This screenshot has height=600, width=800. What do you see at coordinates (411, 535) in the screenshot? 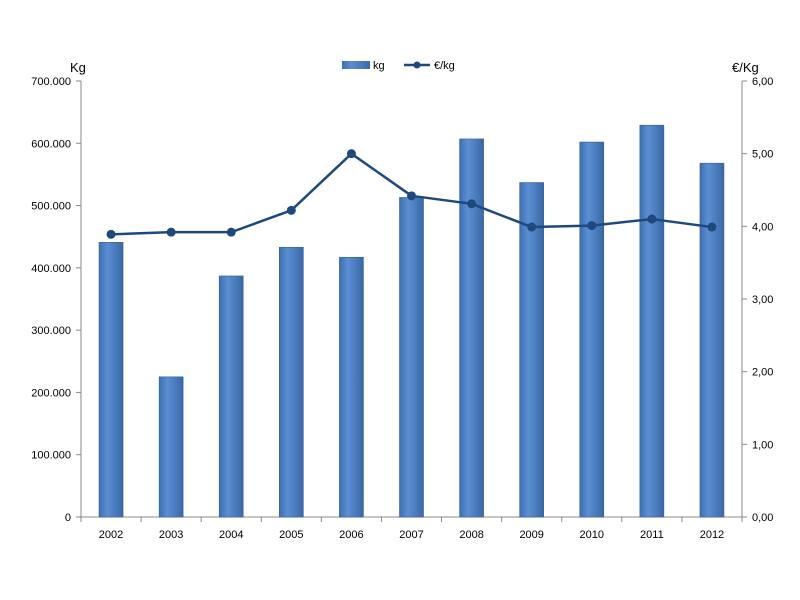
I see `x-axis-tick-label: 2007` at bounding box center [411, 535].